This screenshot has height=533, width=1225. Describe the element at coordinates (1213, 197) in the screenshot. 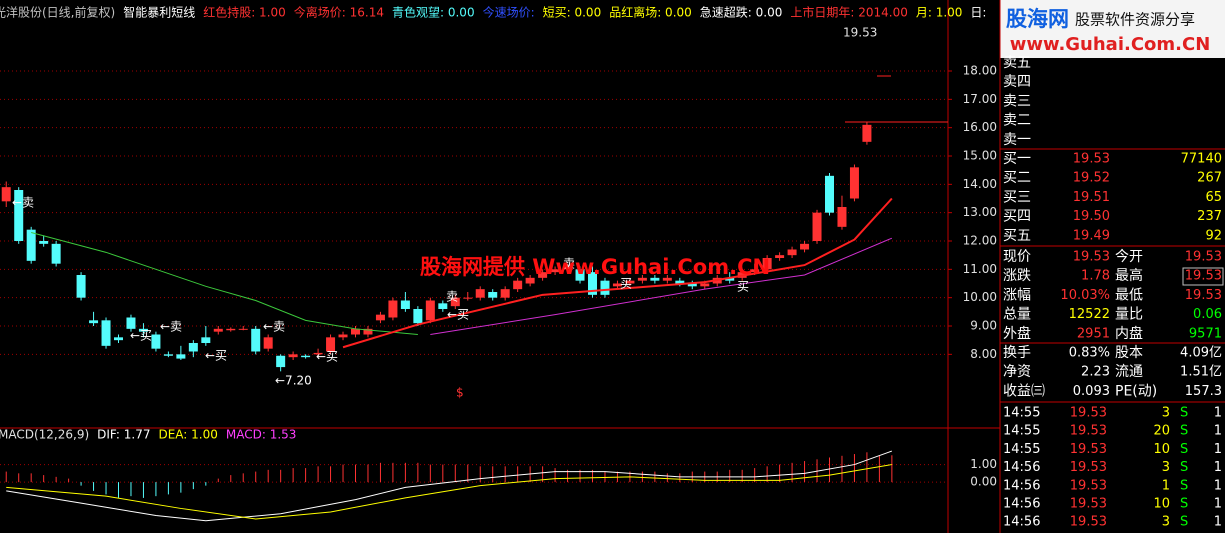

I see `bid-volume: 65` at that location.